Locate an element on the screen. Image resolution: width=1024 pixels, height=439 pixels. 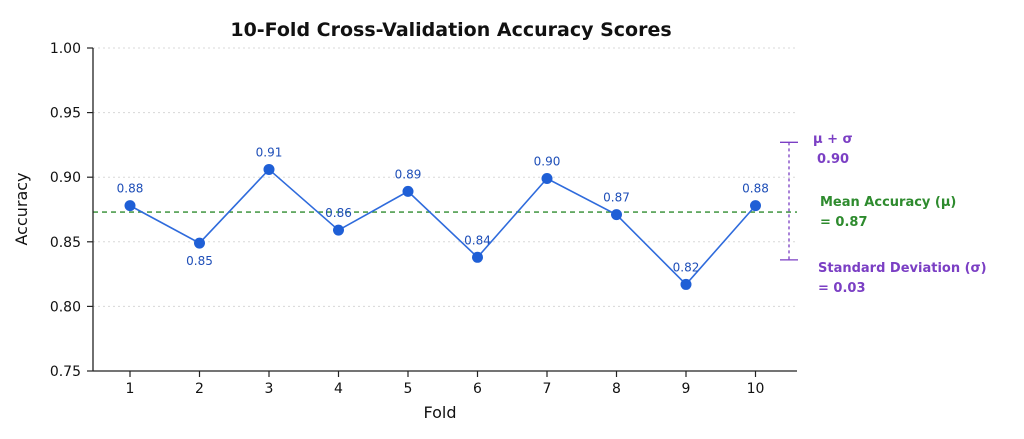
x-axis-label: Fold is located at coordinates (439, 412).